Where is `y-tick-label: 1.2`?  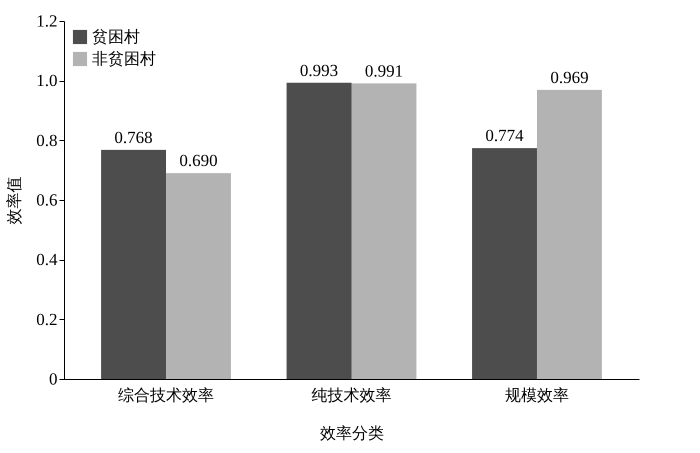 y-tick-label: 1.2 is located at coordinates (47, 21).